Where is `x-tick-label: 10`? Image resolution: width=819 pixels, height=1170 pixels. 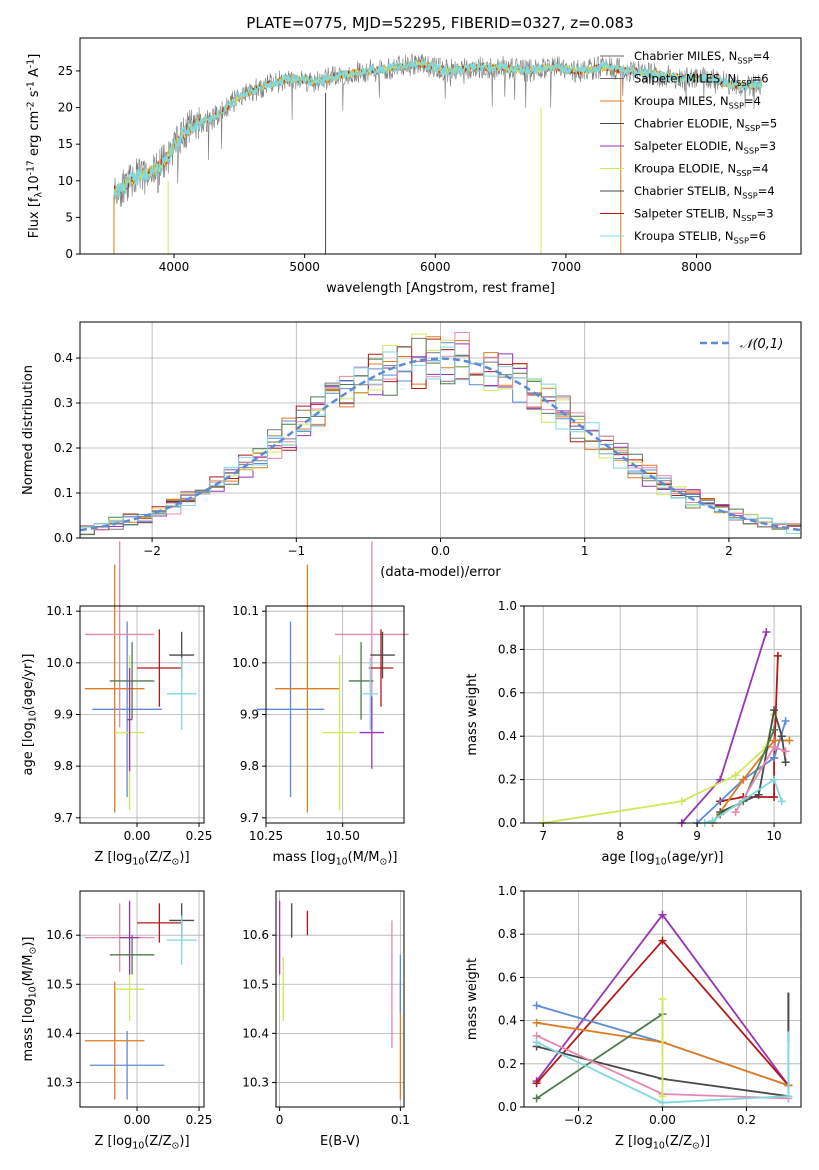 x-tick-label: 10 is located at coordinates (773, 836).